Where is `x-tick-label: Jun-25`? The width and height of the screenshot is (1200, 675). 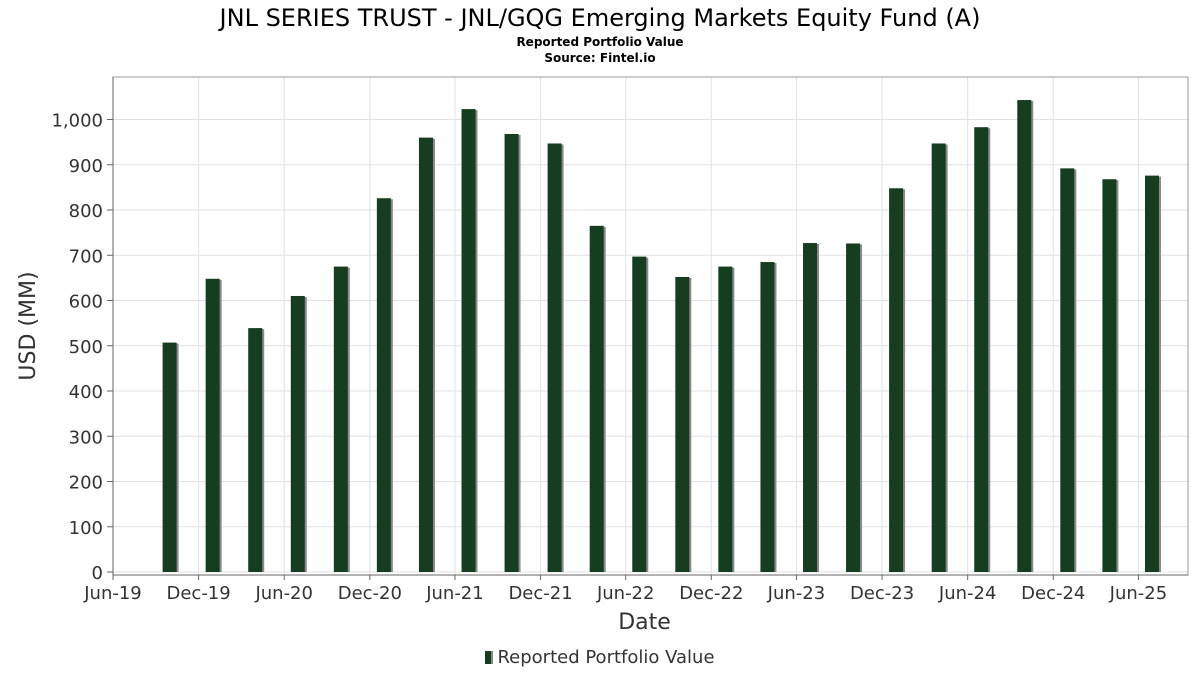 x-tick-label: Jun-25 is located at coordinates (1138, 593).